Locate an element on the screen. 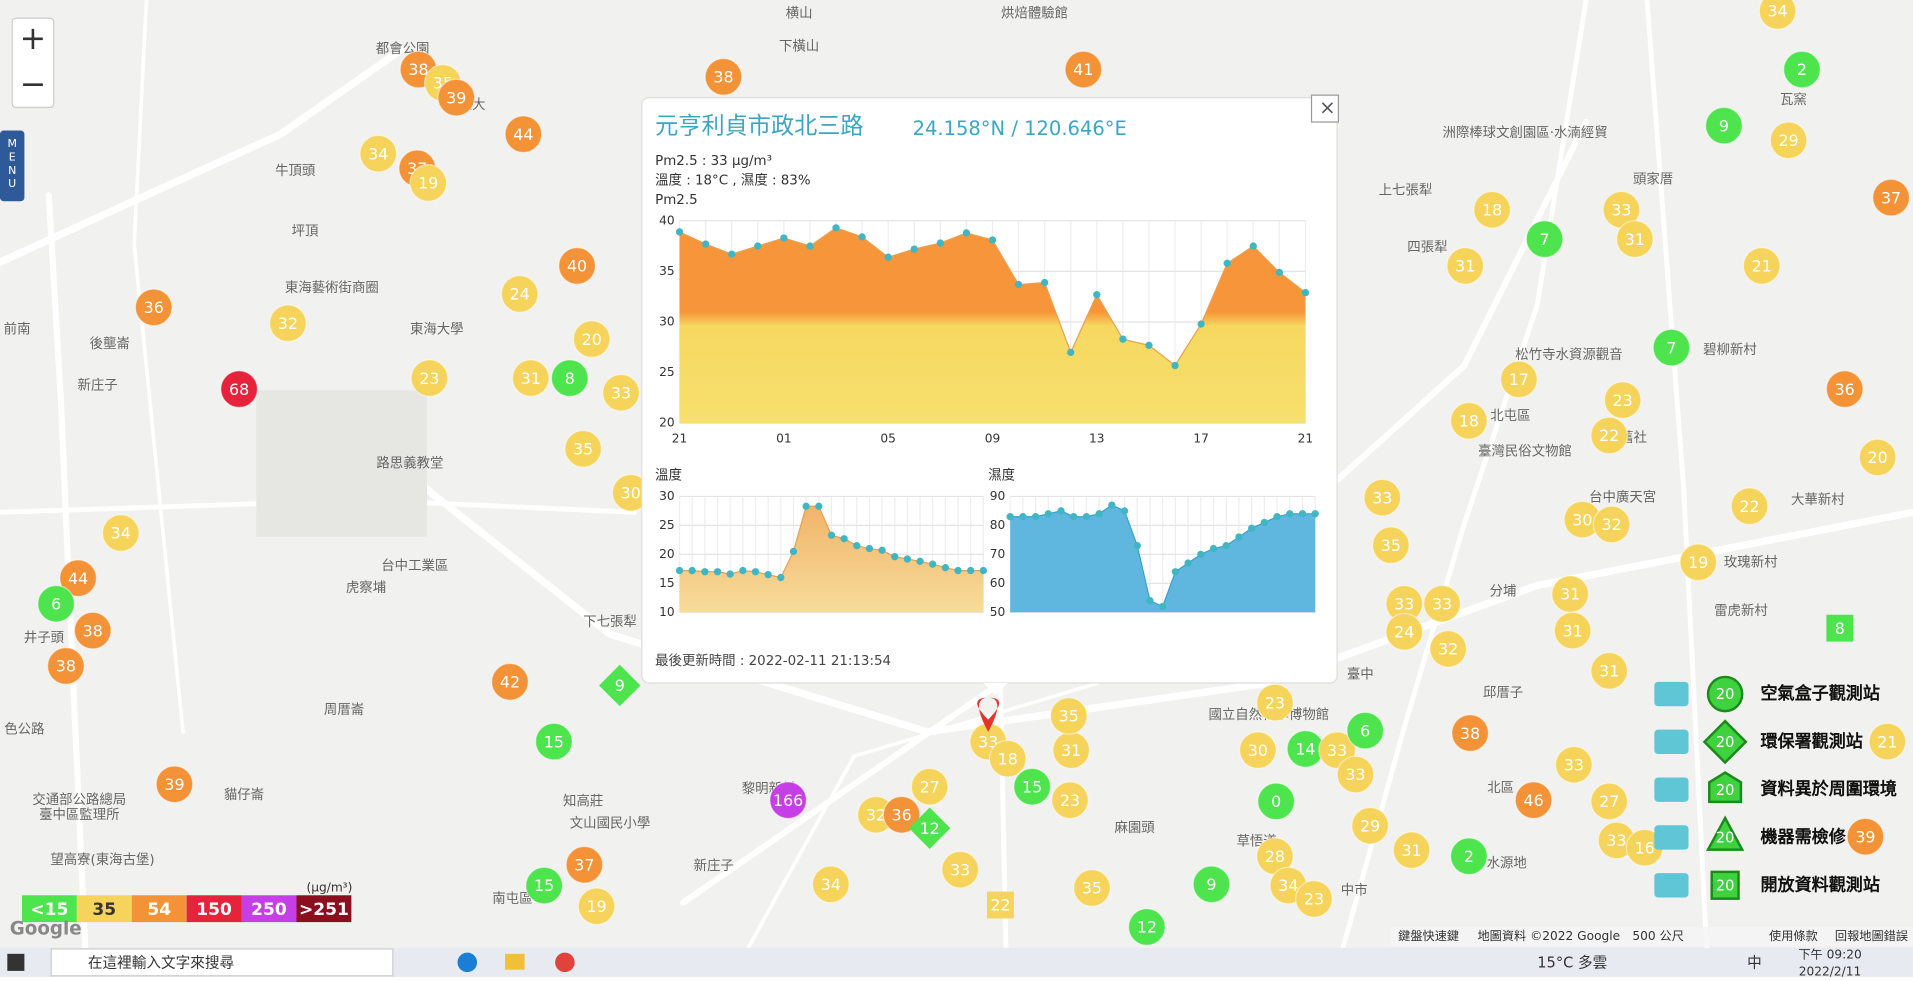  place-label: 坪頂 is located at coordinates (305, 232).